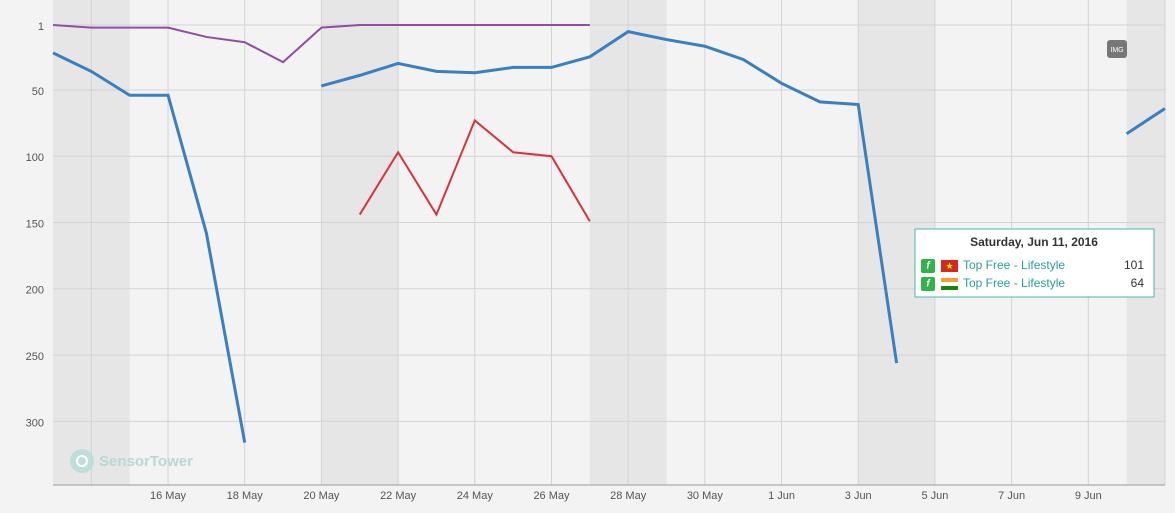 The image size is (1175, 513). I want to click on x-tick-label: 24 May, so click(475, 496).